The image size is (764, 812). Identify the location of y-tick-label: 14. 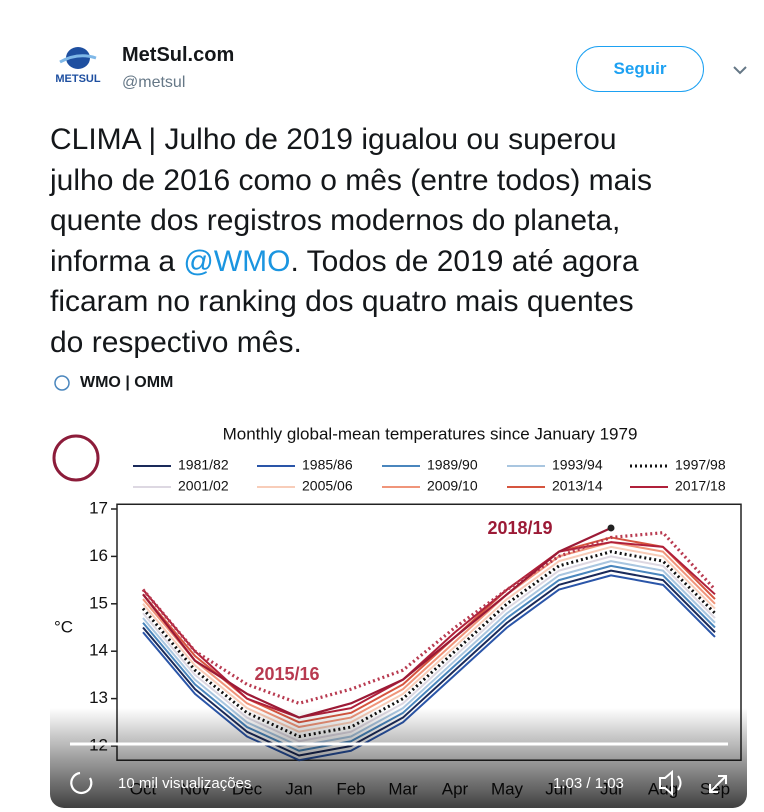
(98, 650).